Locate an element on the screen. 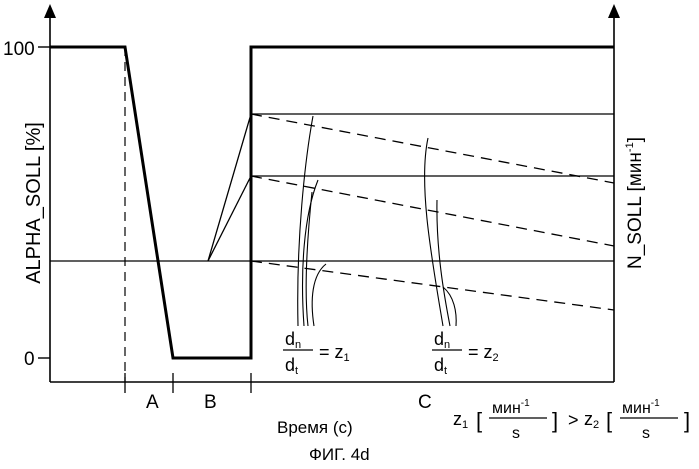 This screenshot has height=469, width=699. svg-text: = z1 is located at coordinates (334, 353).